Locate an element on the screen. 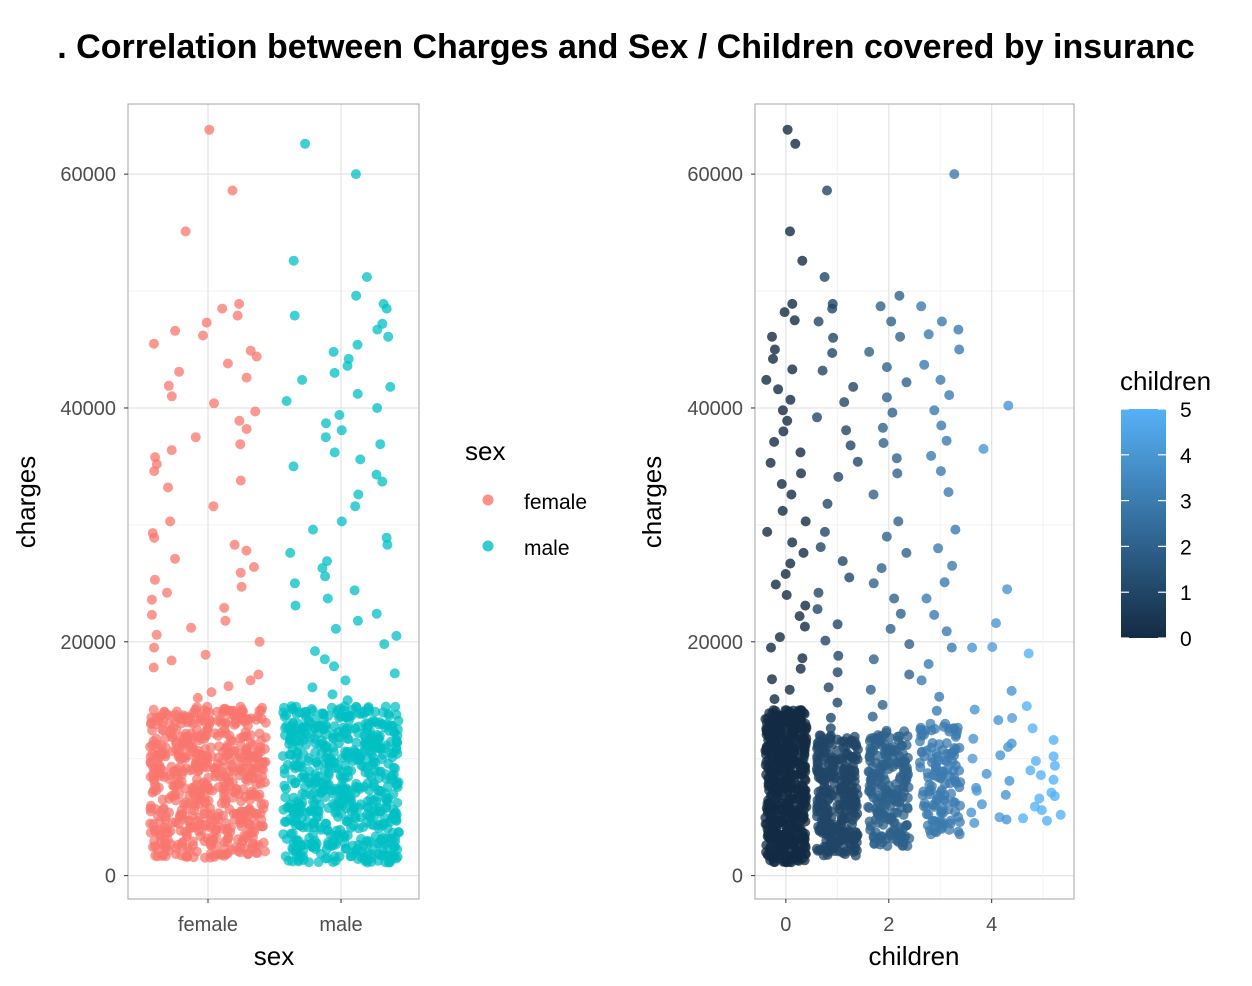 Image resolution: width=1252 pixels, height=986 pixels. sex-y-tick-labels: 0 20000 40000 60000 is located at coordinates (94, 526).